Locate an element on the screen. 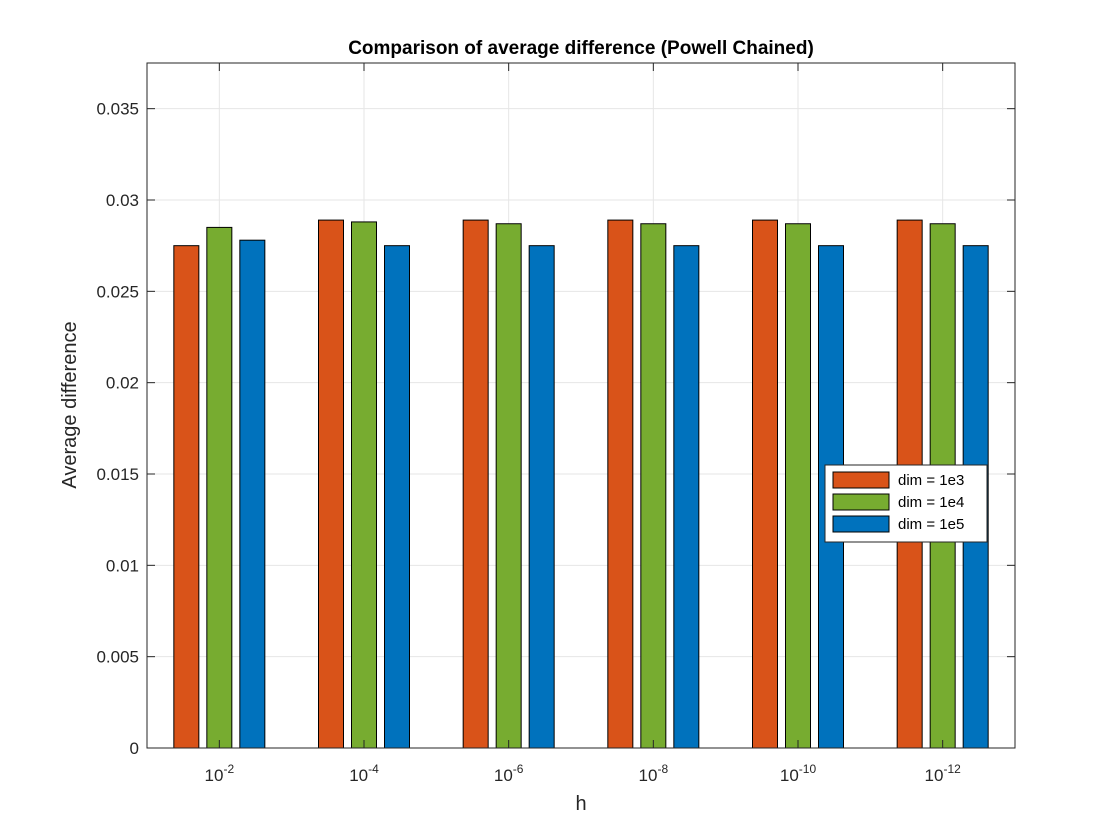 Image resolution: width=1120 pixels, height=840 pixels. x-tick-label: 10⁻⁸ is located at coordinates (654, 773).